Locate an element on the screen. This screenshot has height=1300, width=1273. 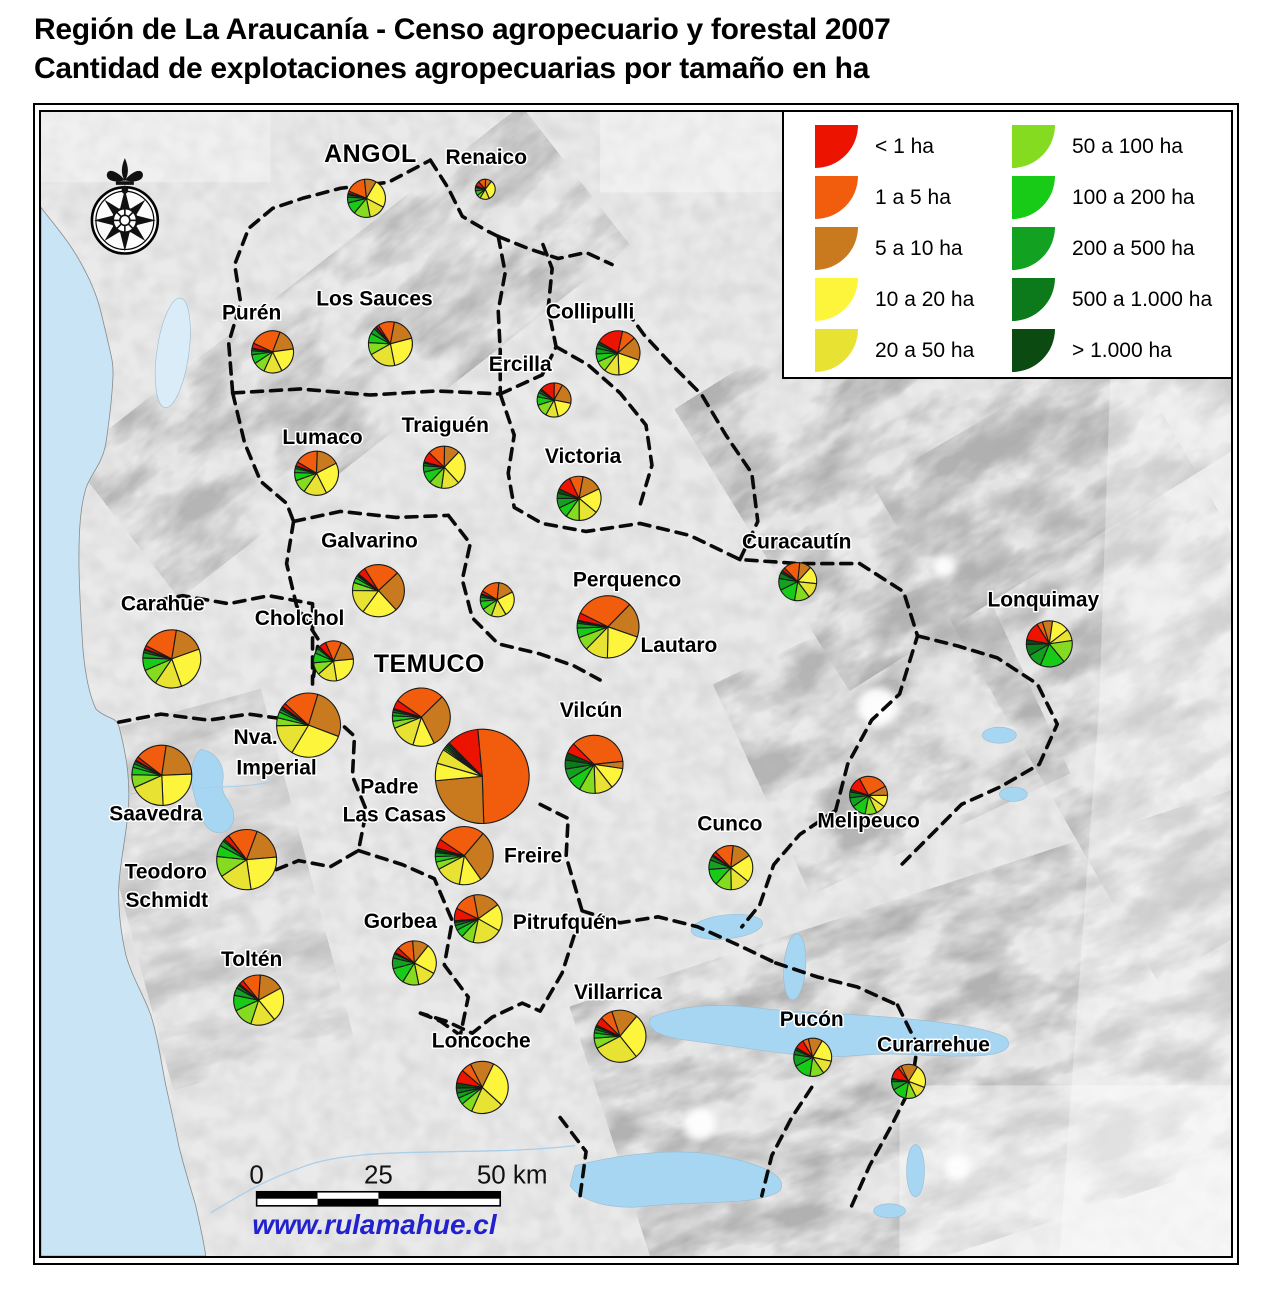
label-curarrehue: Curarrehue is located at coordinates (933, 1044).